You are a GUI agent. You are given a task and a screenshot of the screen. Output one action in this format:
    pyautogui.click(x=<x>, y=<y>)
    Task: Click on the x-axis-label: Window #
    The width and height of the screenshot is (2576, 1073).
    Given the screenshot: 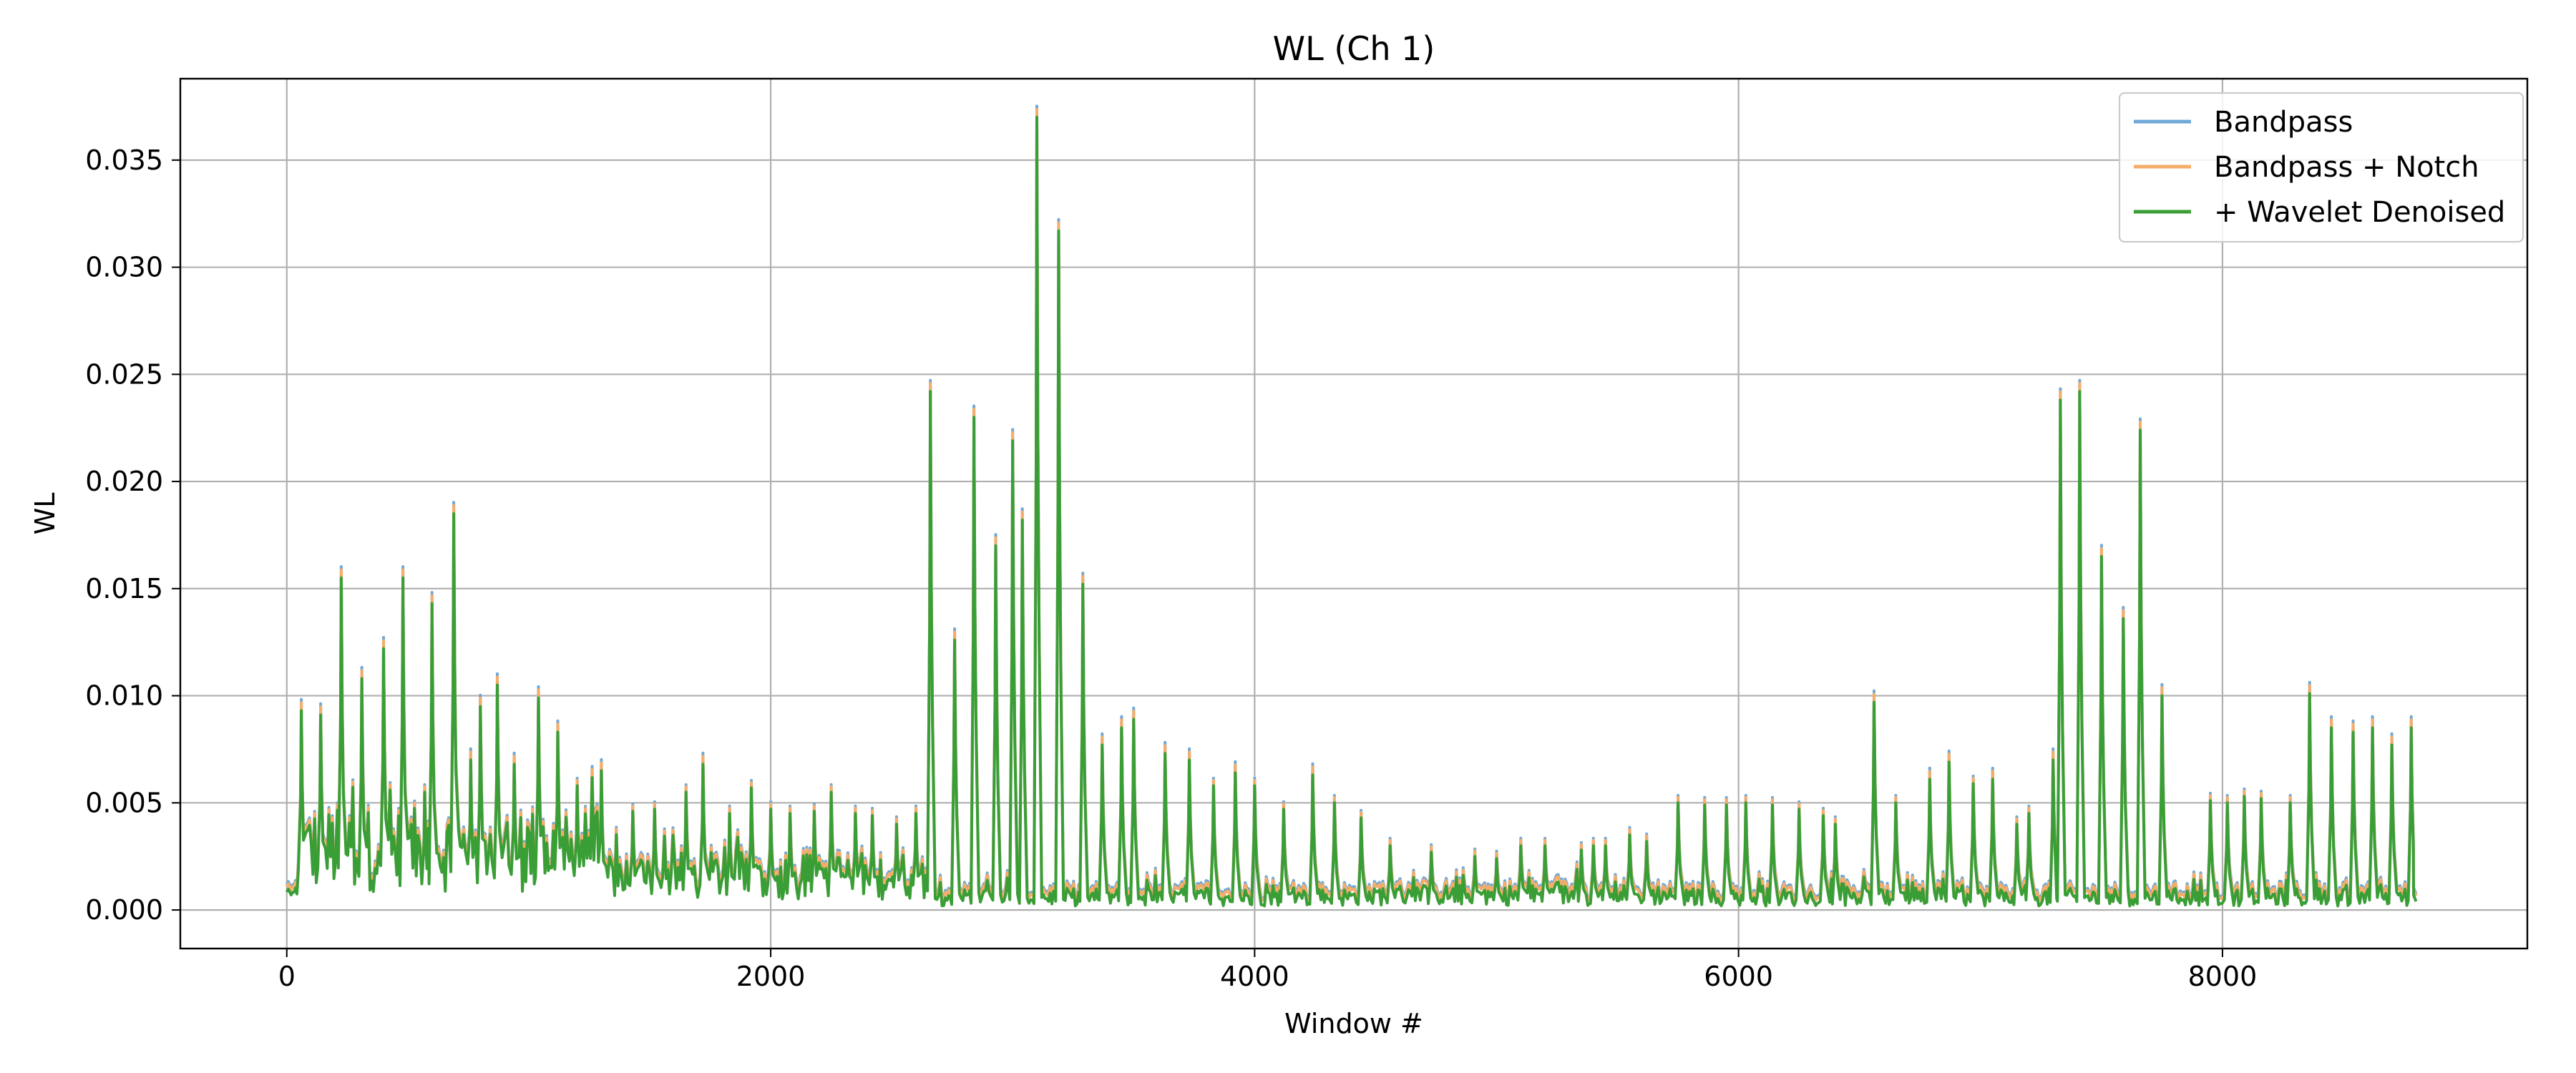 What is the action you would take?
    pyautogui.click(x=1353, y=1024)
    